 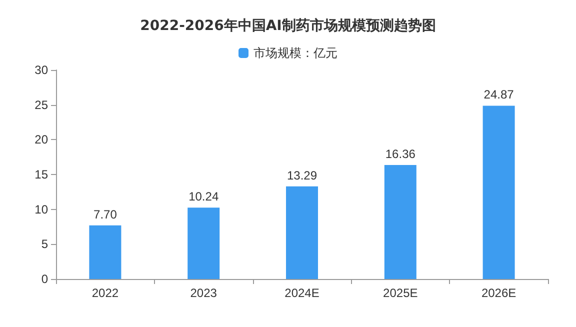 I want to click on text: 7.70, so click(x=105, y=214).